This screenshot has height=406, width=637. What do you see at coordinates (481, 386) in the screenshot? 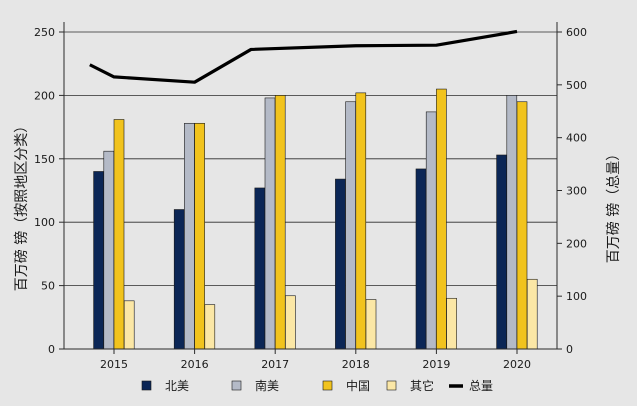
I see `legend-label-total: 总量` at bounding box center [481, 386].